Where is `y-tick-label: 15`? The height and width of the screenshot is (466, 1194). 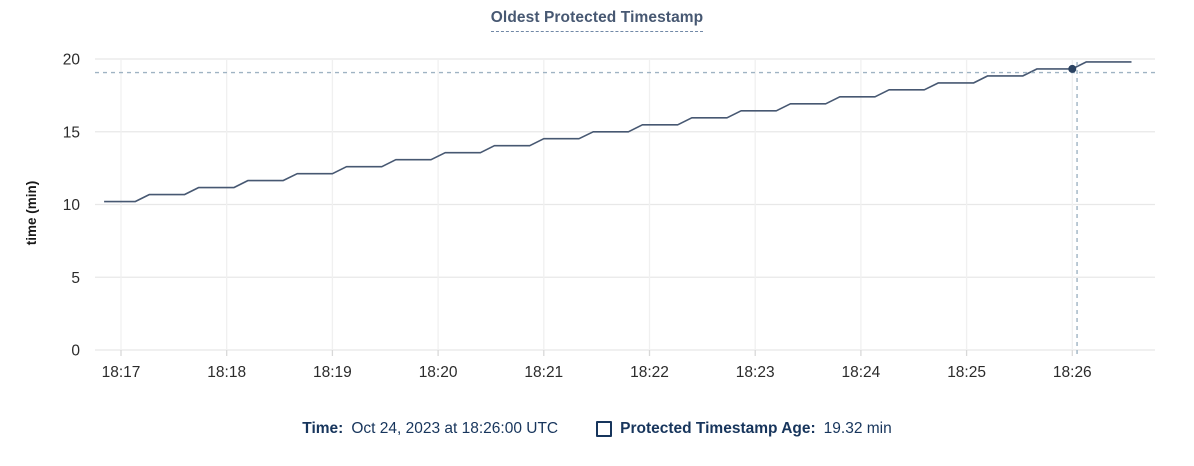
y-tick-label: 15 is located at coordinates (71, 132).